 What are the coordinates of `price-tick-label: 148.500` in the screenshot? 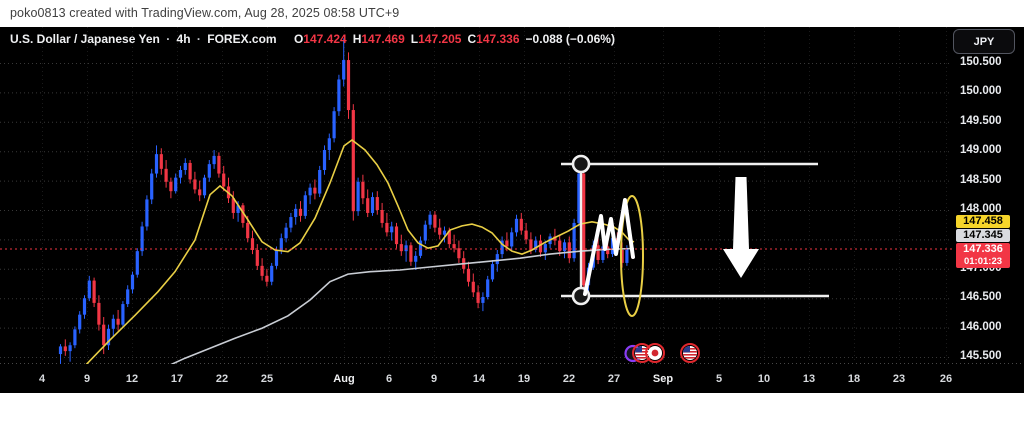 It's located at (981, 179).